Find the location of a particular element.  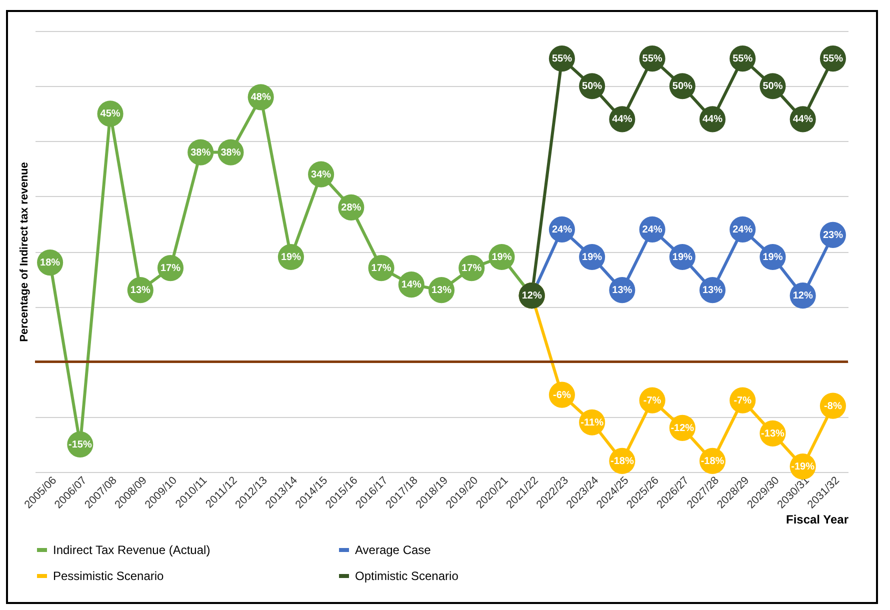

legend-label: Average Case is located at coordinates (393, 550).